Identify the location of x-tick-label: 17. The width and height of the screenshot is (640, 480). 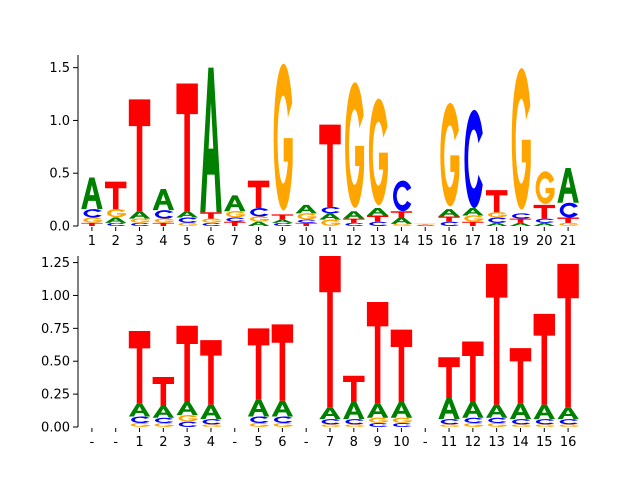
(473, 241).